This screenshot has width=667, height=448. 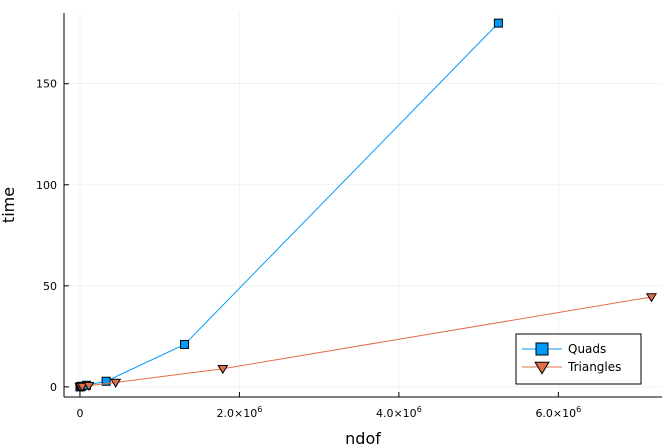 What do you see at coordinates (363, 438) in the screenshot?
I see `x-axis-title: ndof` at bounding box center [363, 438].